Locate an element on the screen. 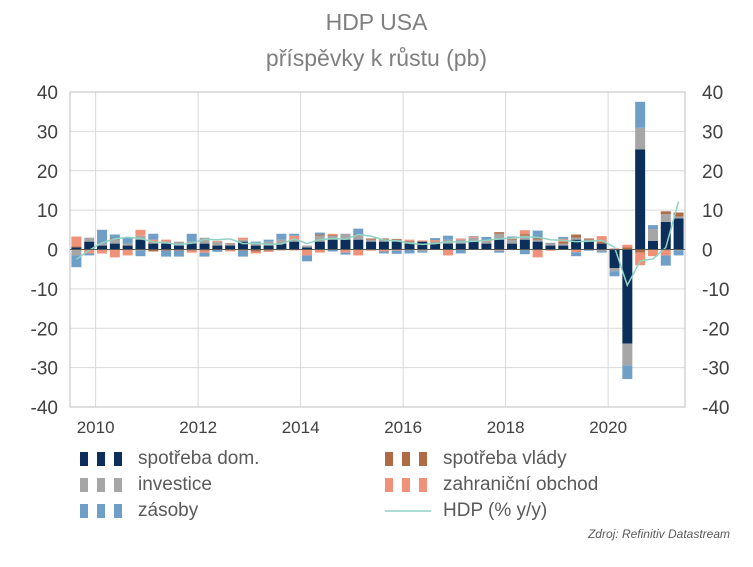 This screenshot has height=567, width=753. legend-item: zahraniční obchod is located at coordinates (491, 485).